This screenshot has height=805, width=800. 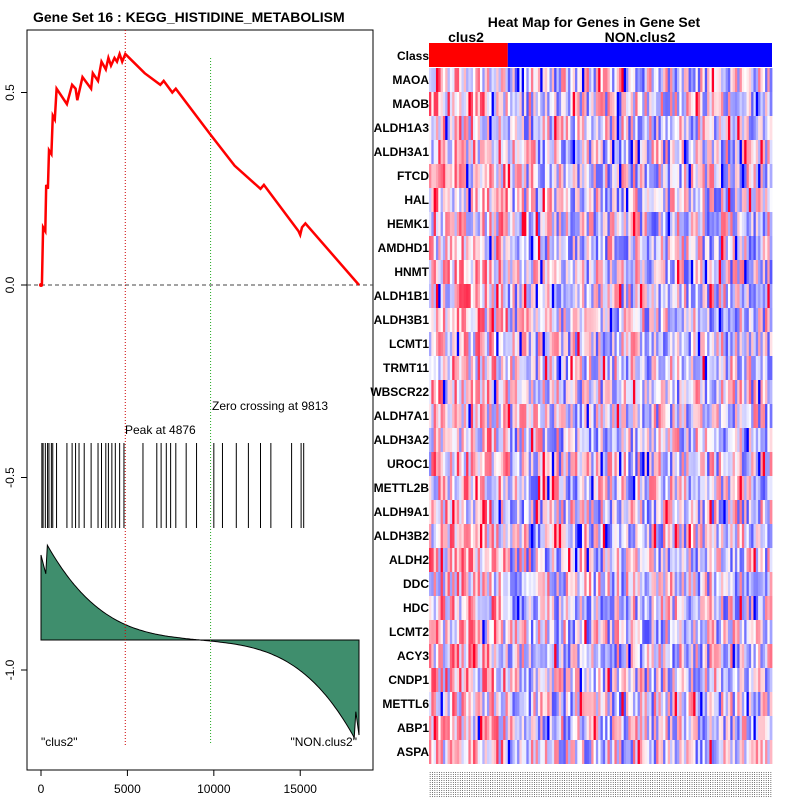 What do you see at coordinates (402, 488) in the screenshot?
I see `heatmap-row-label: METTL2B` at bounding box center [402, 488].